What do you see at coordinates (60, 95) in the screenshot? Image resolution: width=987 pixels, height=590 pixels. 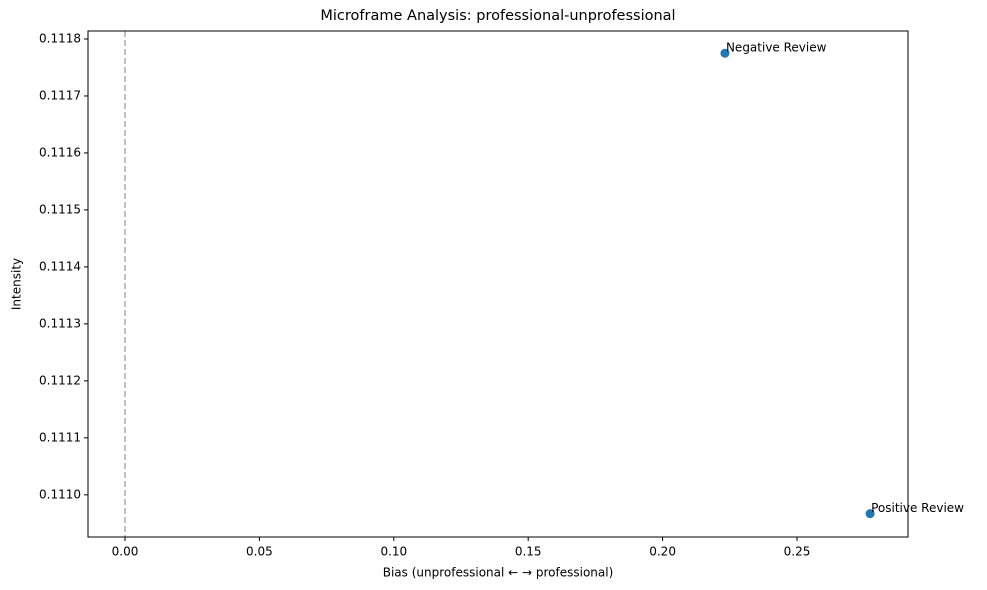 I see `y-tick-label: 0.1117` at bounding box center [60, 95].